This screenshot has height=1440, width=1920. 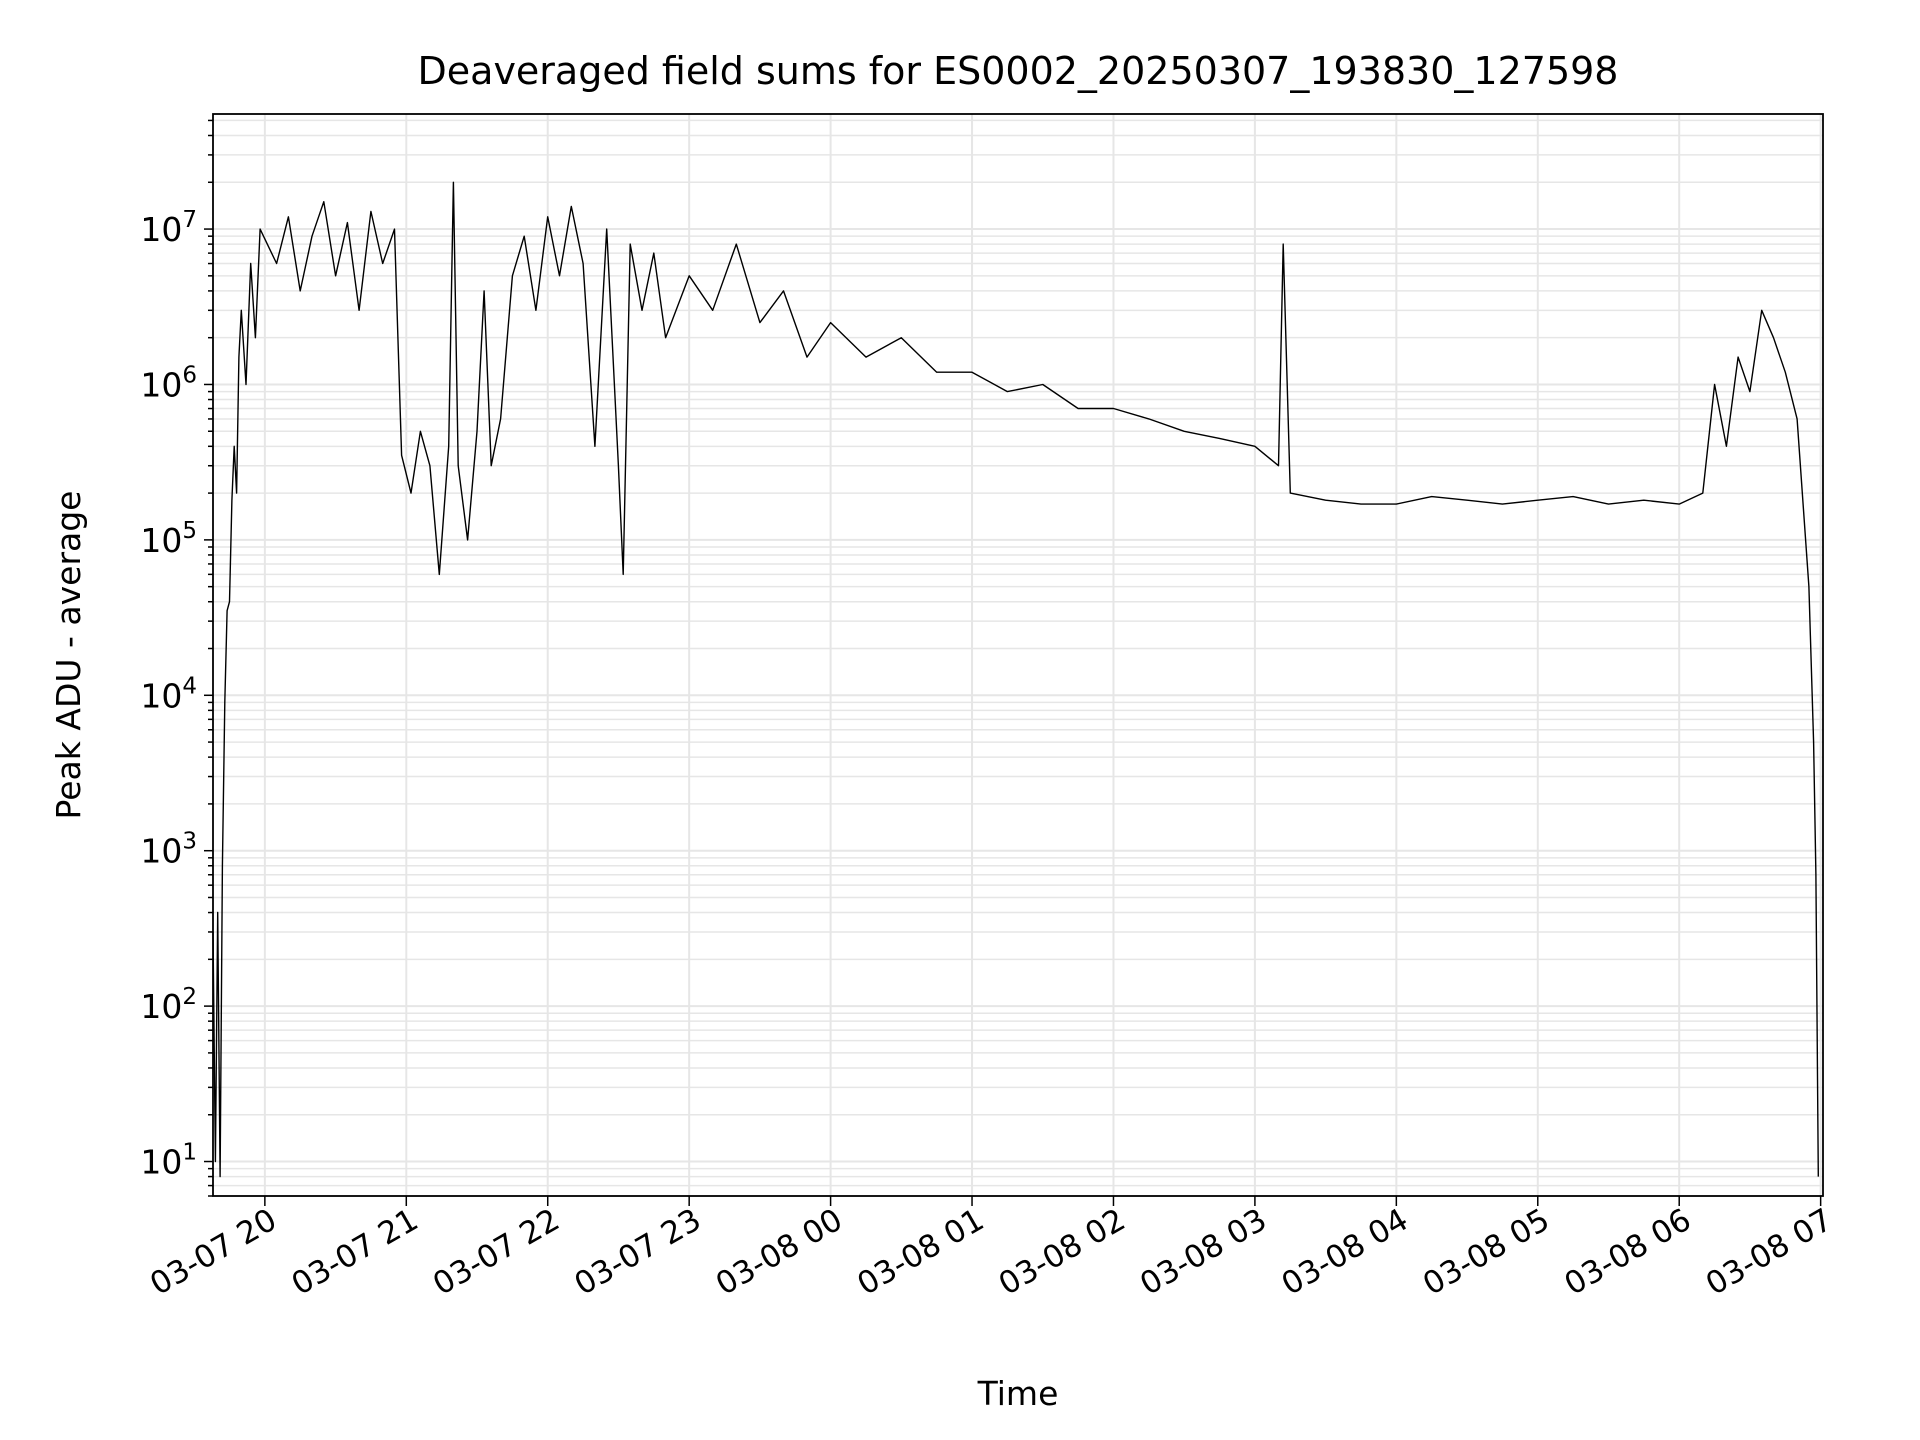 I want to click on y-tick-label: 107, so click(x=168, y=228).